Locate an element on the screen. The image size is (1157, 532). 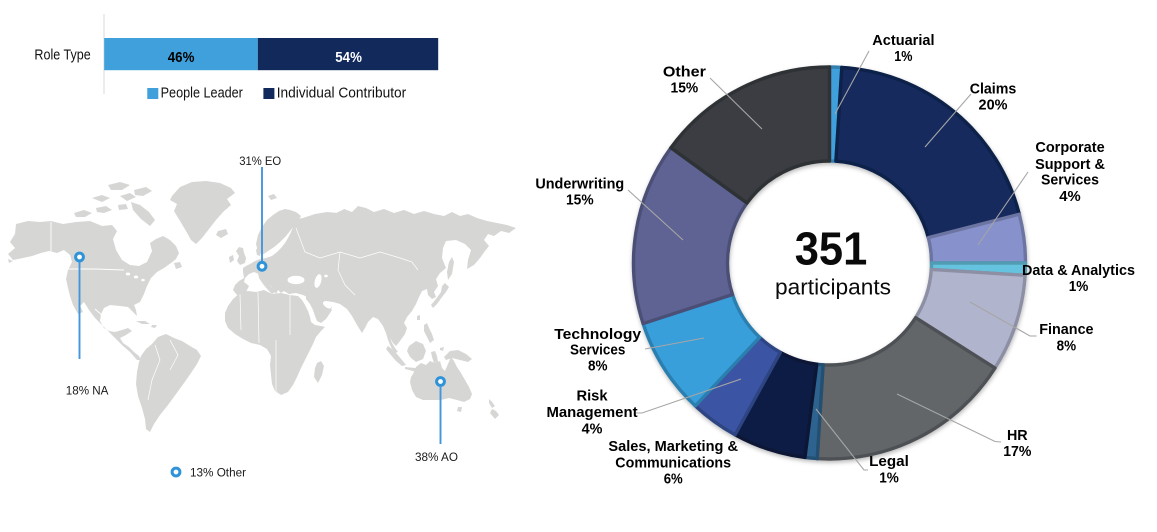
svg-text: 54% is located at coordinates (348, 57).